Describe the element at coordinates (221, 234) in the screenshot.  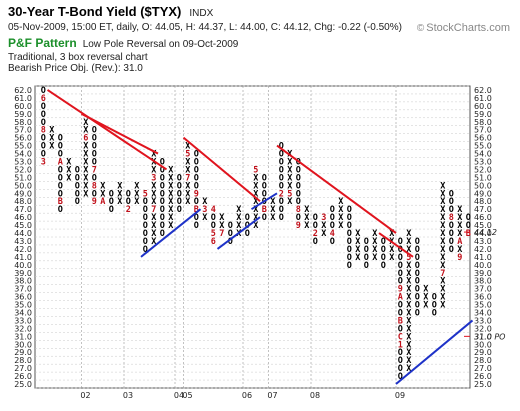
I see `month-marker: 7` at that location.